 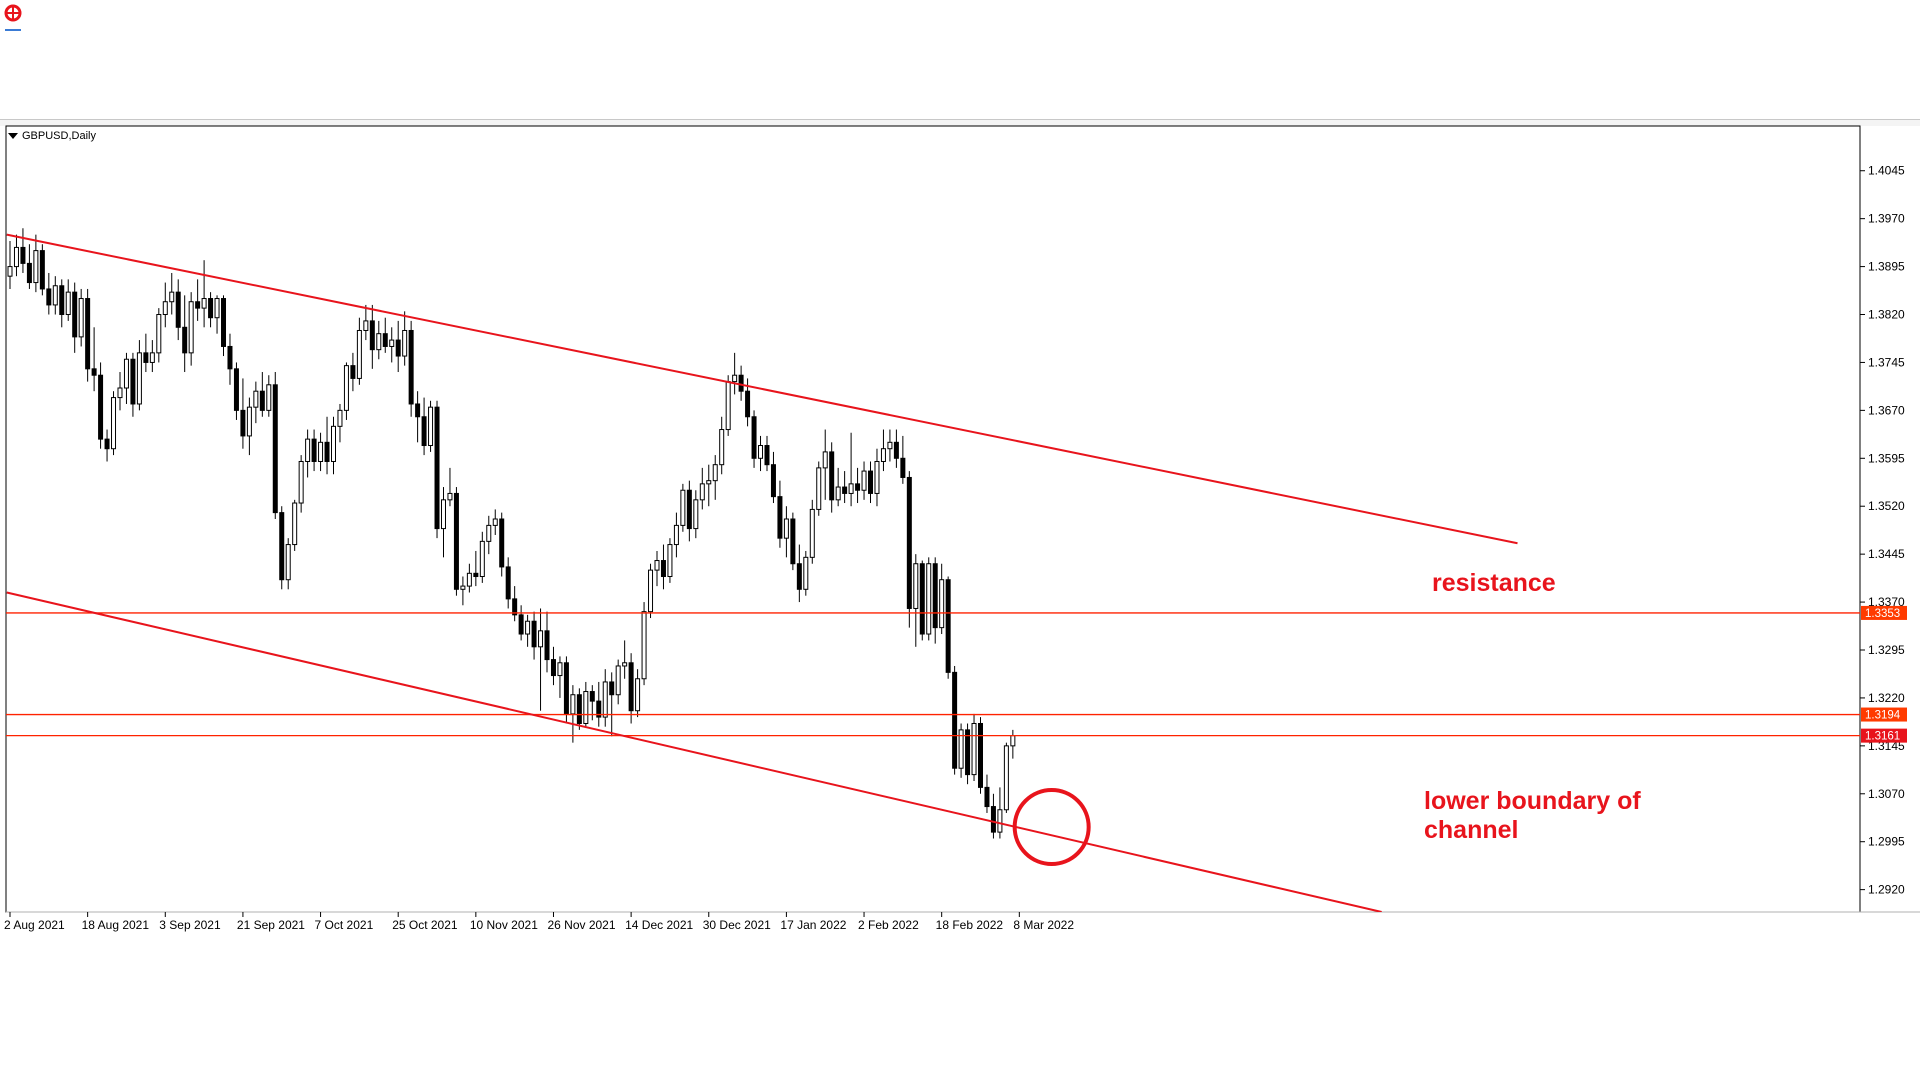 I want to click on price-tag-label: 1.3353, so click(x=1882, y=614).